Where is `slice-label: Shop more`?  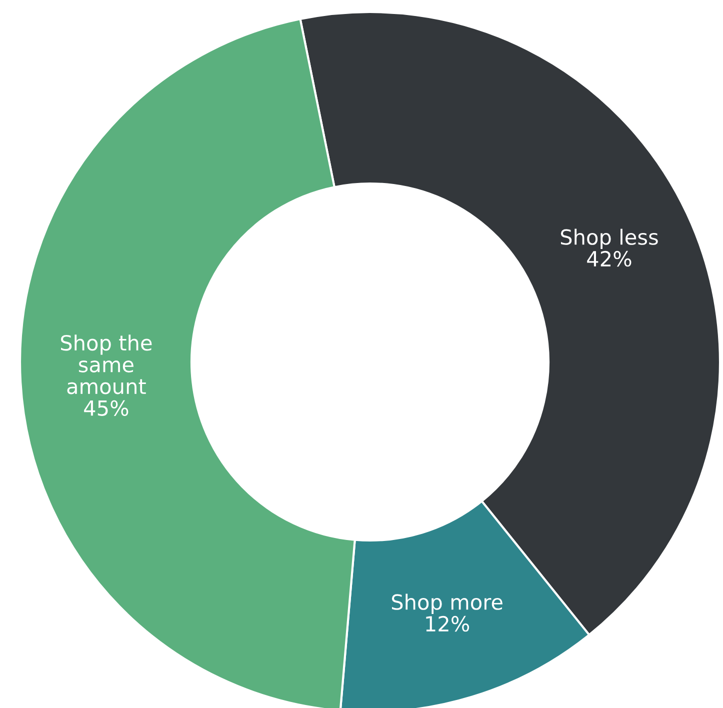 slice-label: Shop more is located at coordinates (447, 604).